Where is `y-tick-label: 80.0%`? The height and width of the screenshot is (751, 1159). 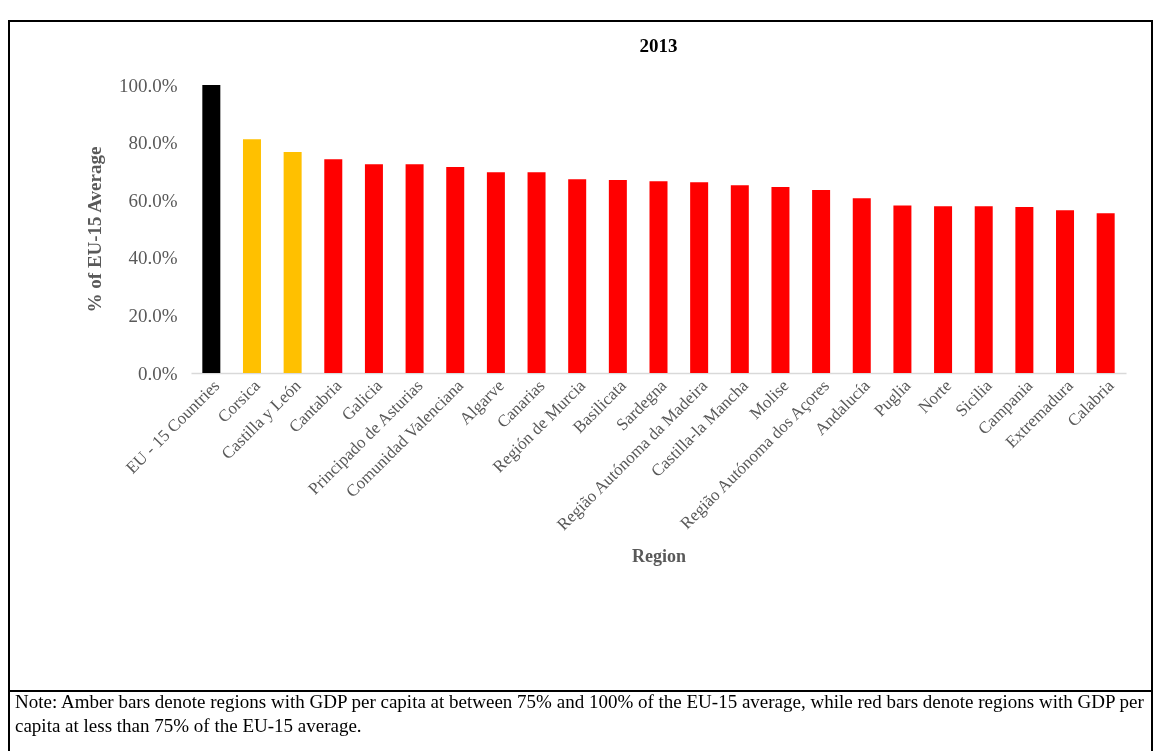 y-tick-label: 80.0% is located at coordinates (153, 143).